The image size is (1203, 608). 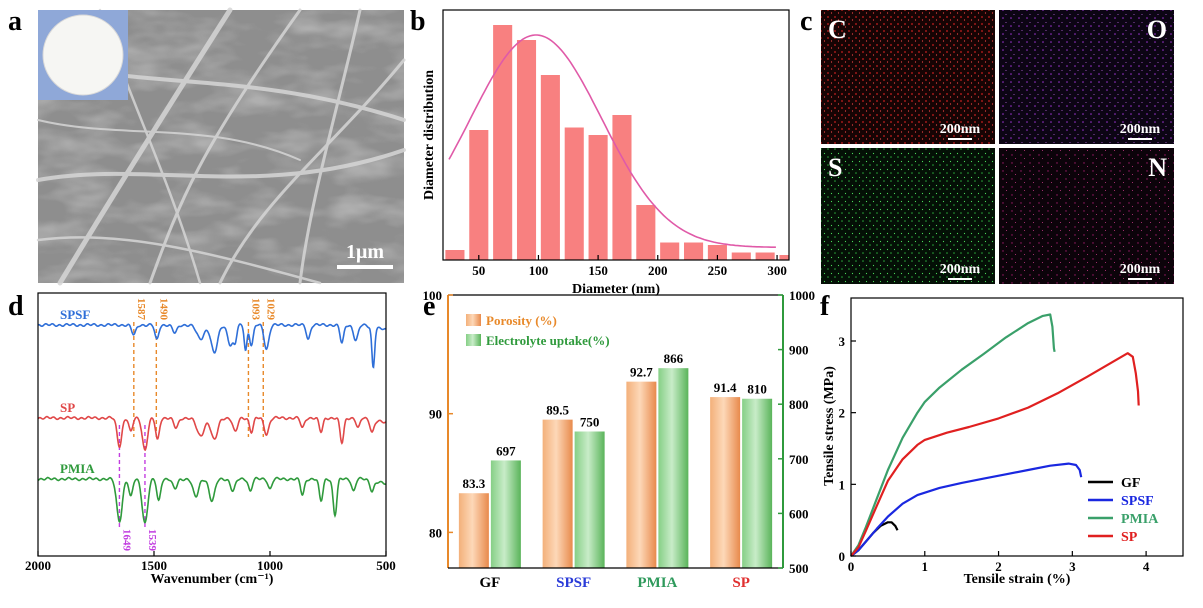 I want to click on scale-text-c3: 200nm, so click(x=960, y=269).